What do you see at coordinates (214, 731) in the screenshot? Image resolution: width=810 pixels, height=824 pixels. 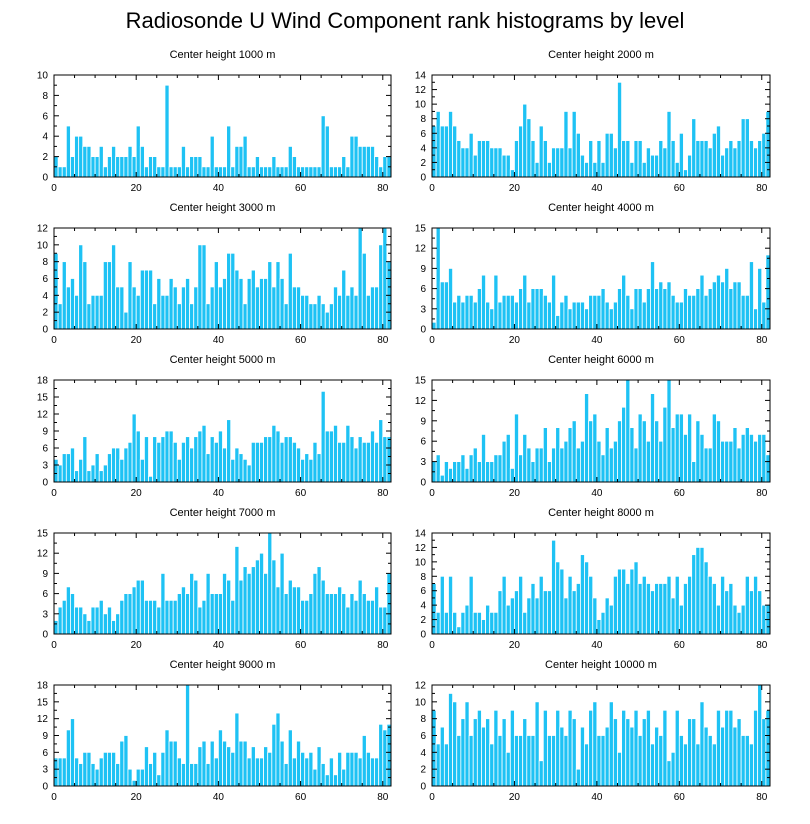 I see `histogram-panel: Center height 9000 m 0 3 6 9 12 15 18 0 20 40 60 80` at bounding box center [214, 731].